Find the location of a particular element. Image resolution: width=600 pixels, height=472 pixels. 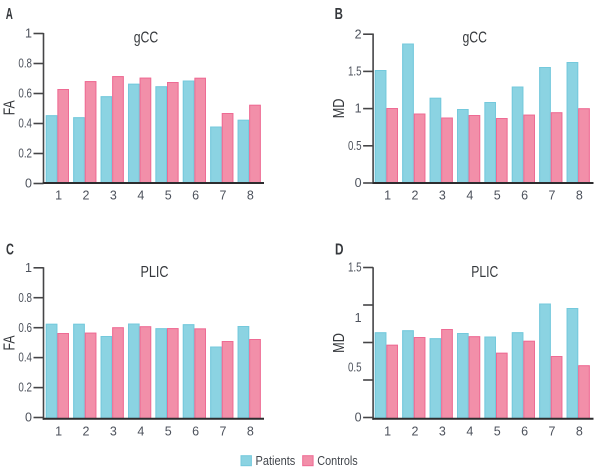

svg-text: D is located at coordinates (339, 250).